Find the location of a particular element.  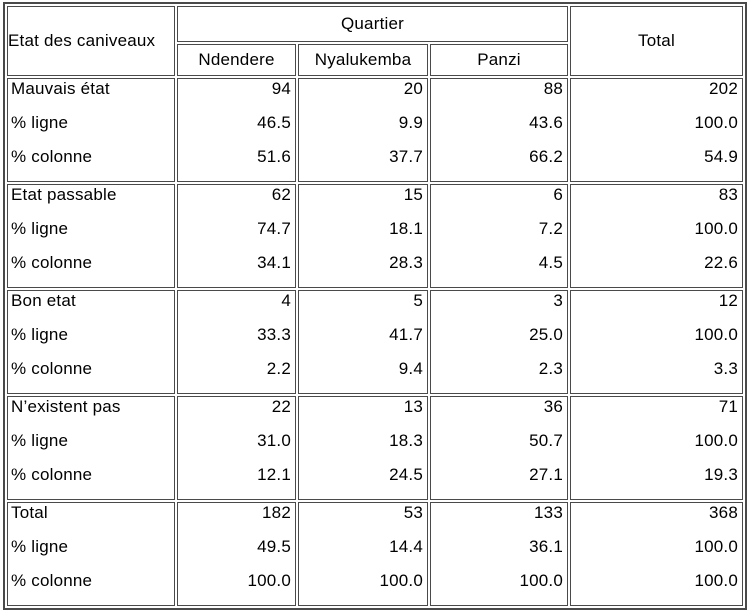

count-value: 12 is located at coordinates (728, 300).